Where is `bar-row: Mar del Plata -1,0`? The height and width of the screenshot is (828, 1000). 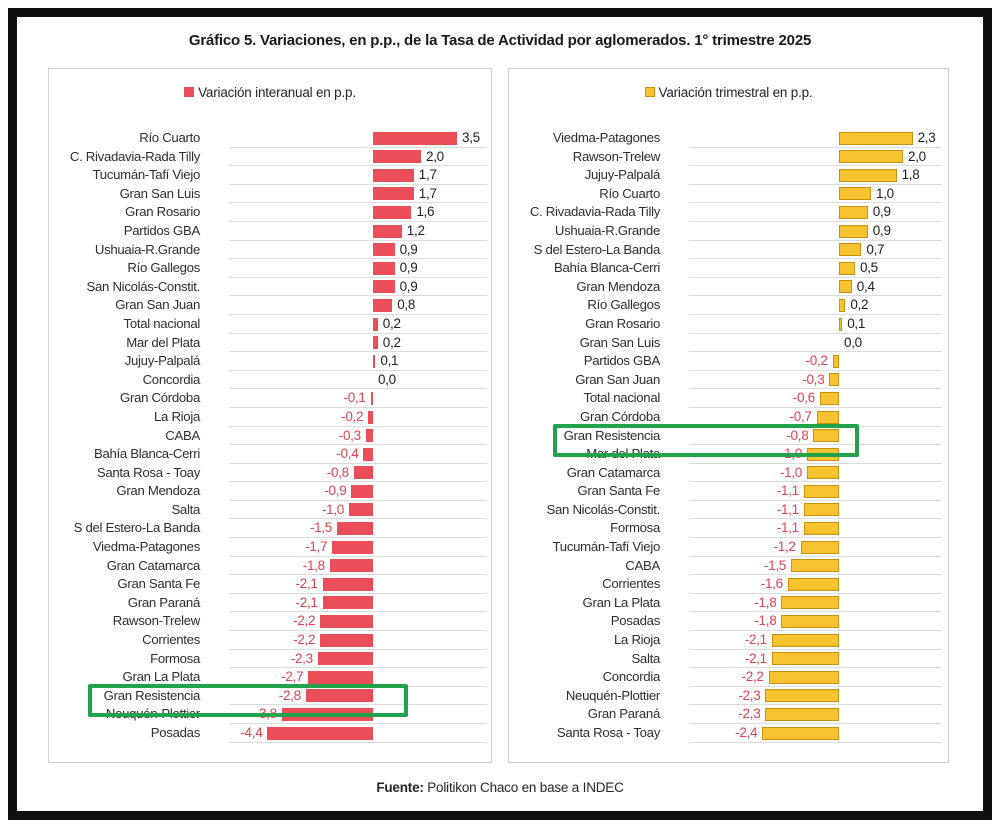
bar-row: Mar del Plata -1,0 is located at coordinates (725, 454).